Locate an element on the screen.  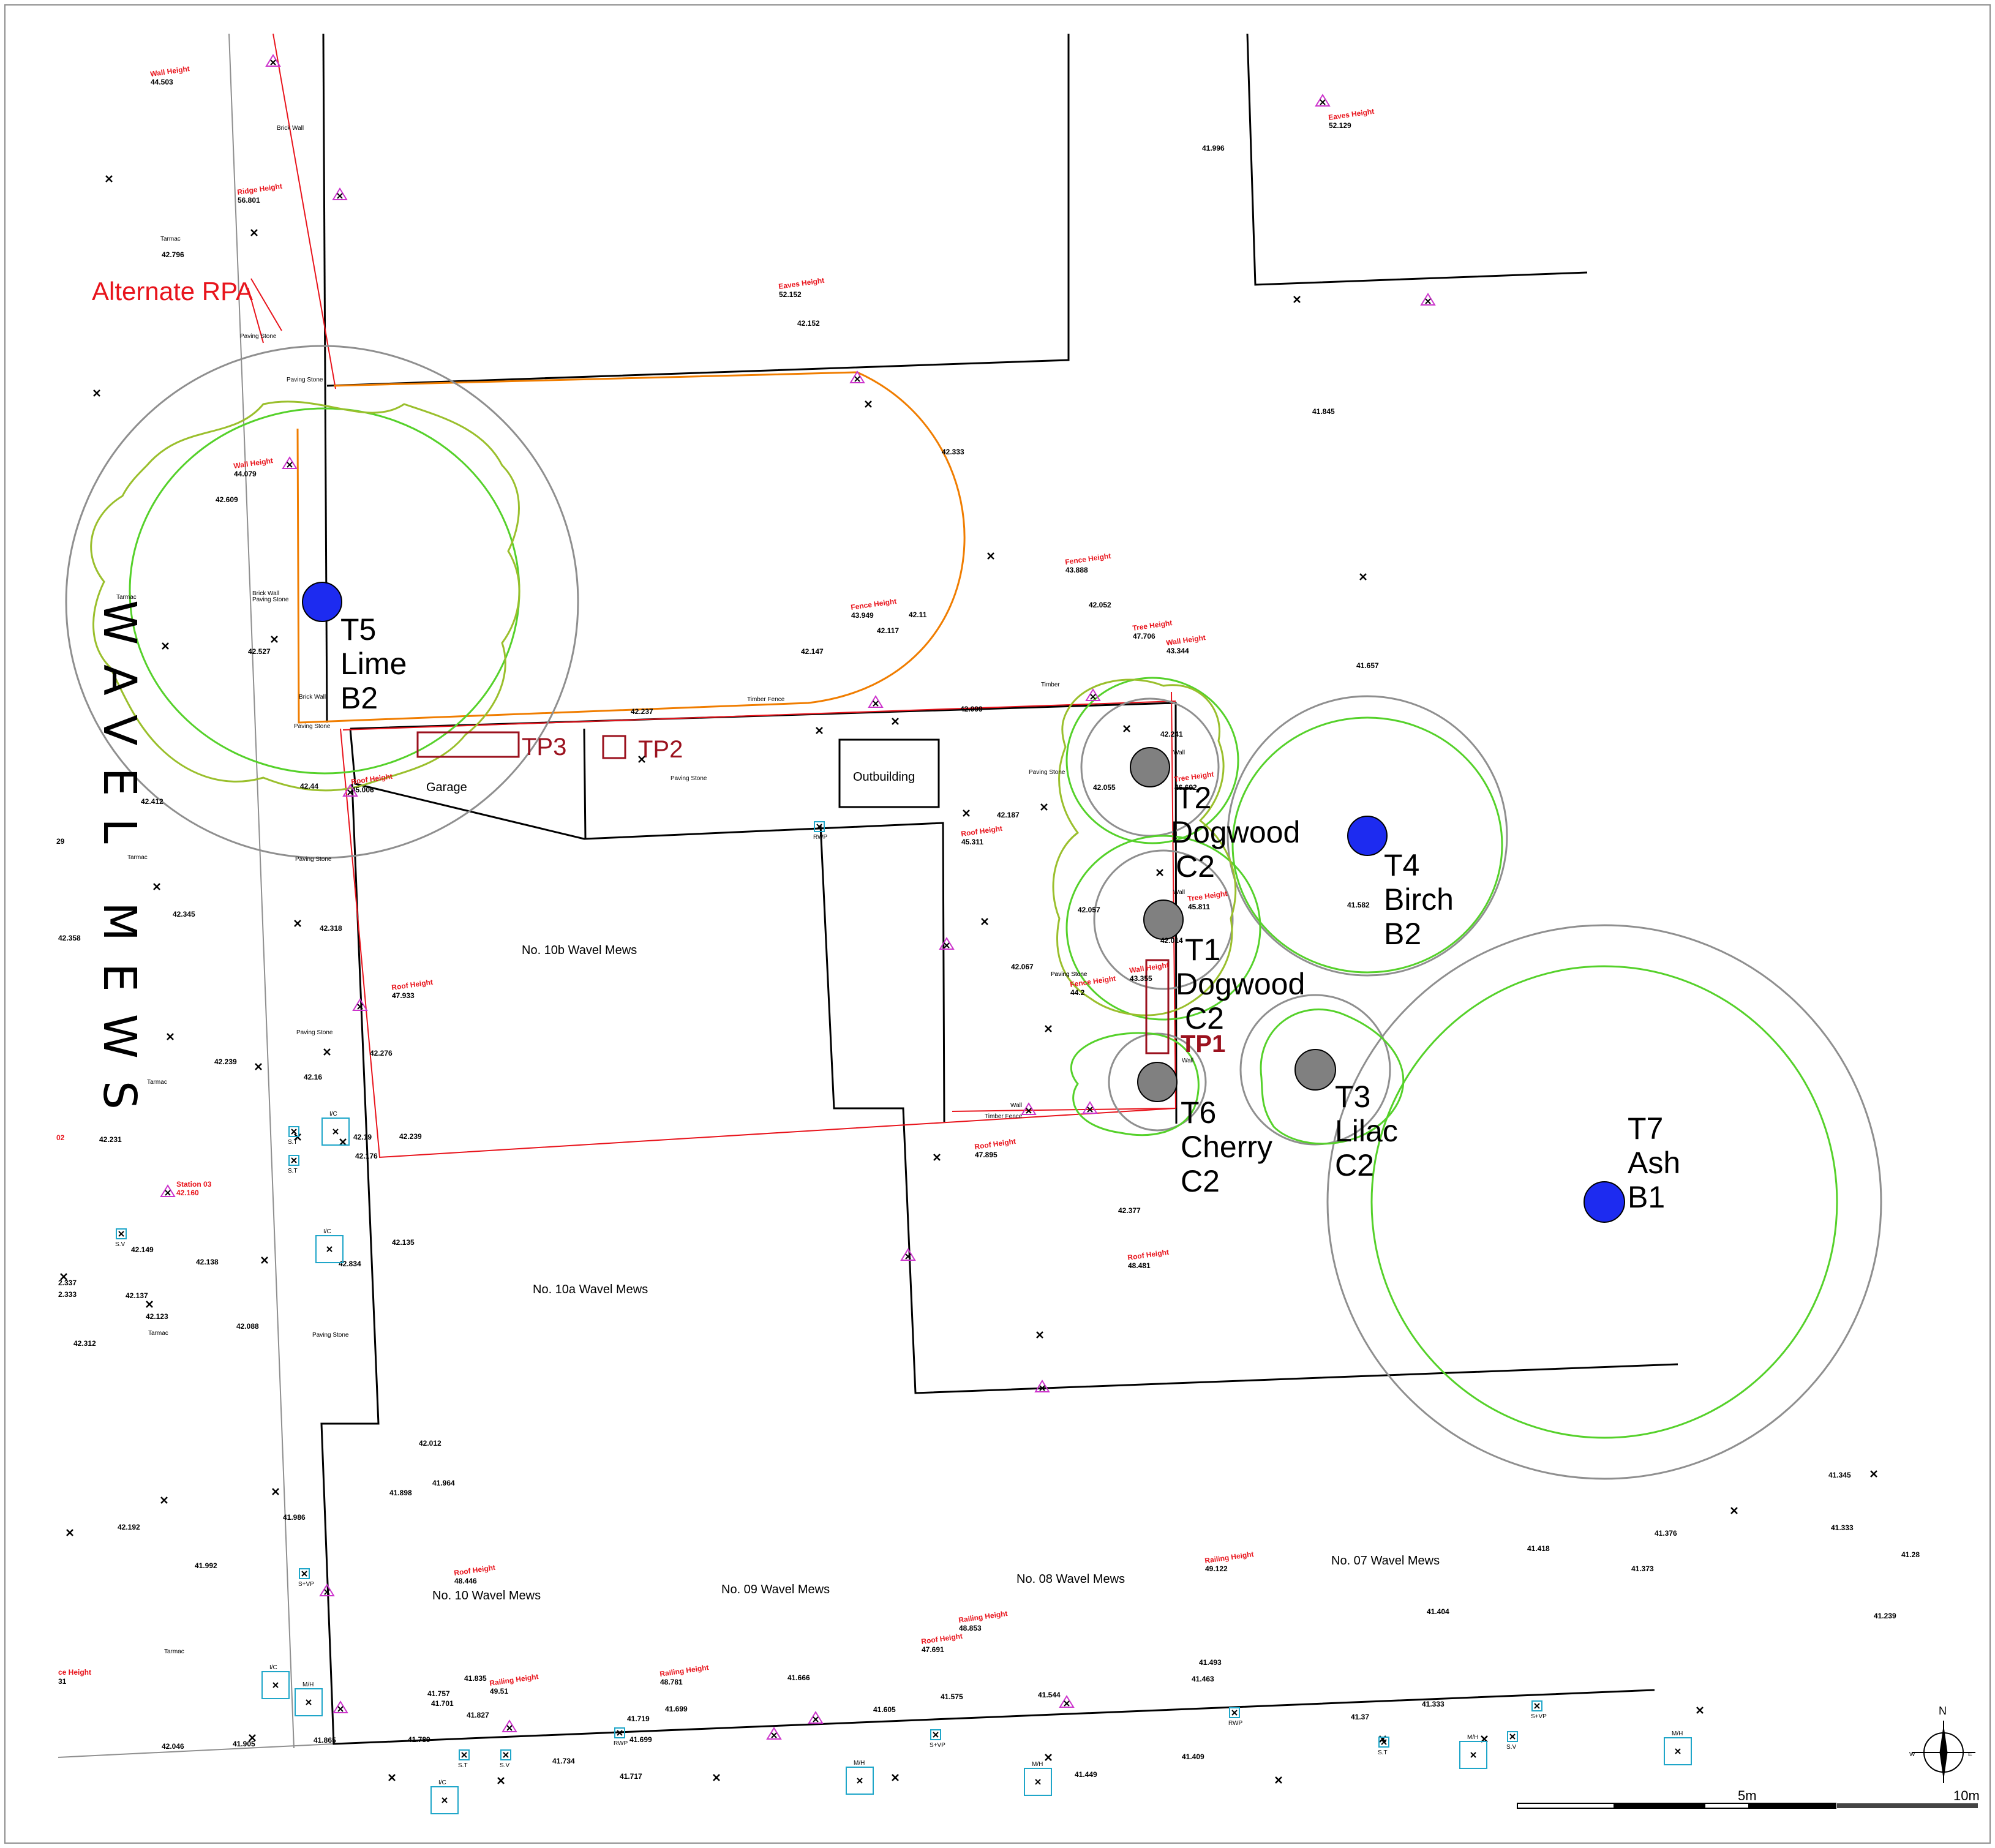
spot-level-value: 41.865 is located at coordinates (325, 1741).